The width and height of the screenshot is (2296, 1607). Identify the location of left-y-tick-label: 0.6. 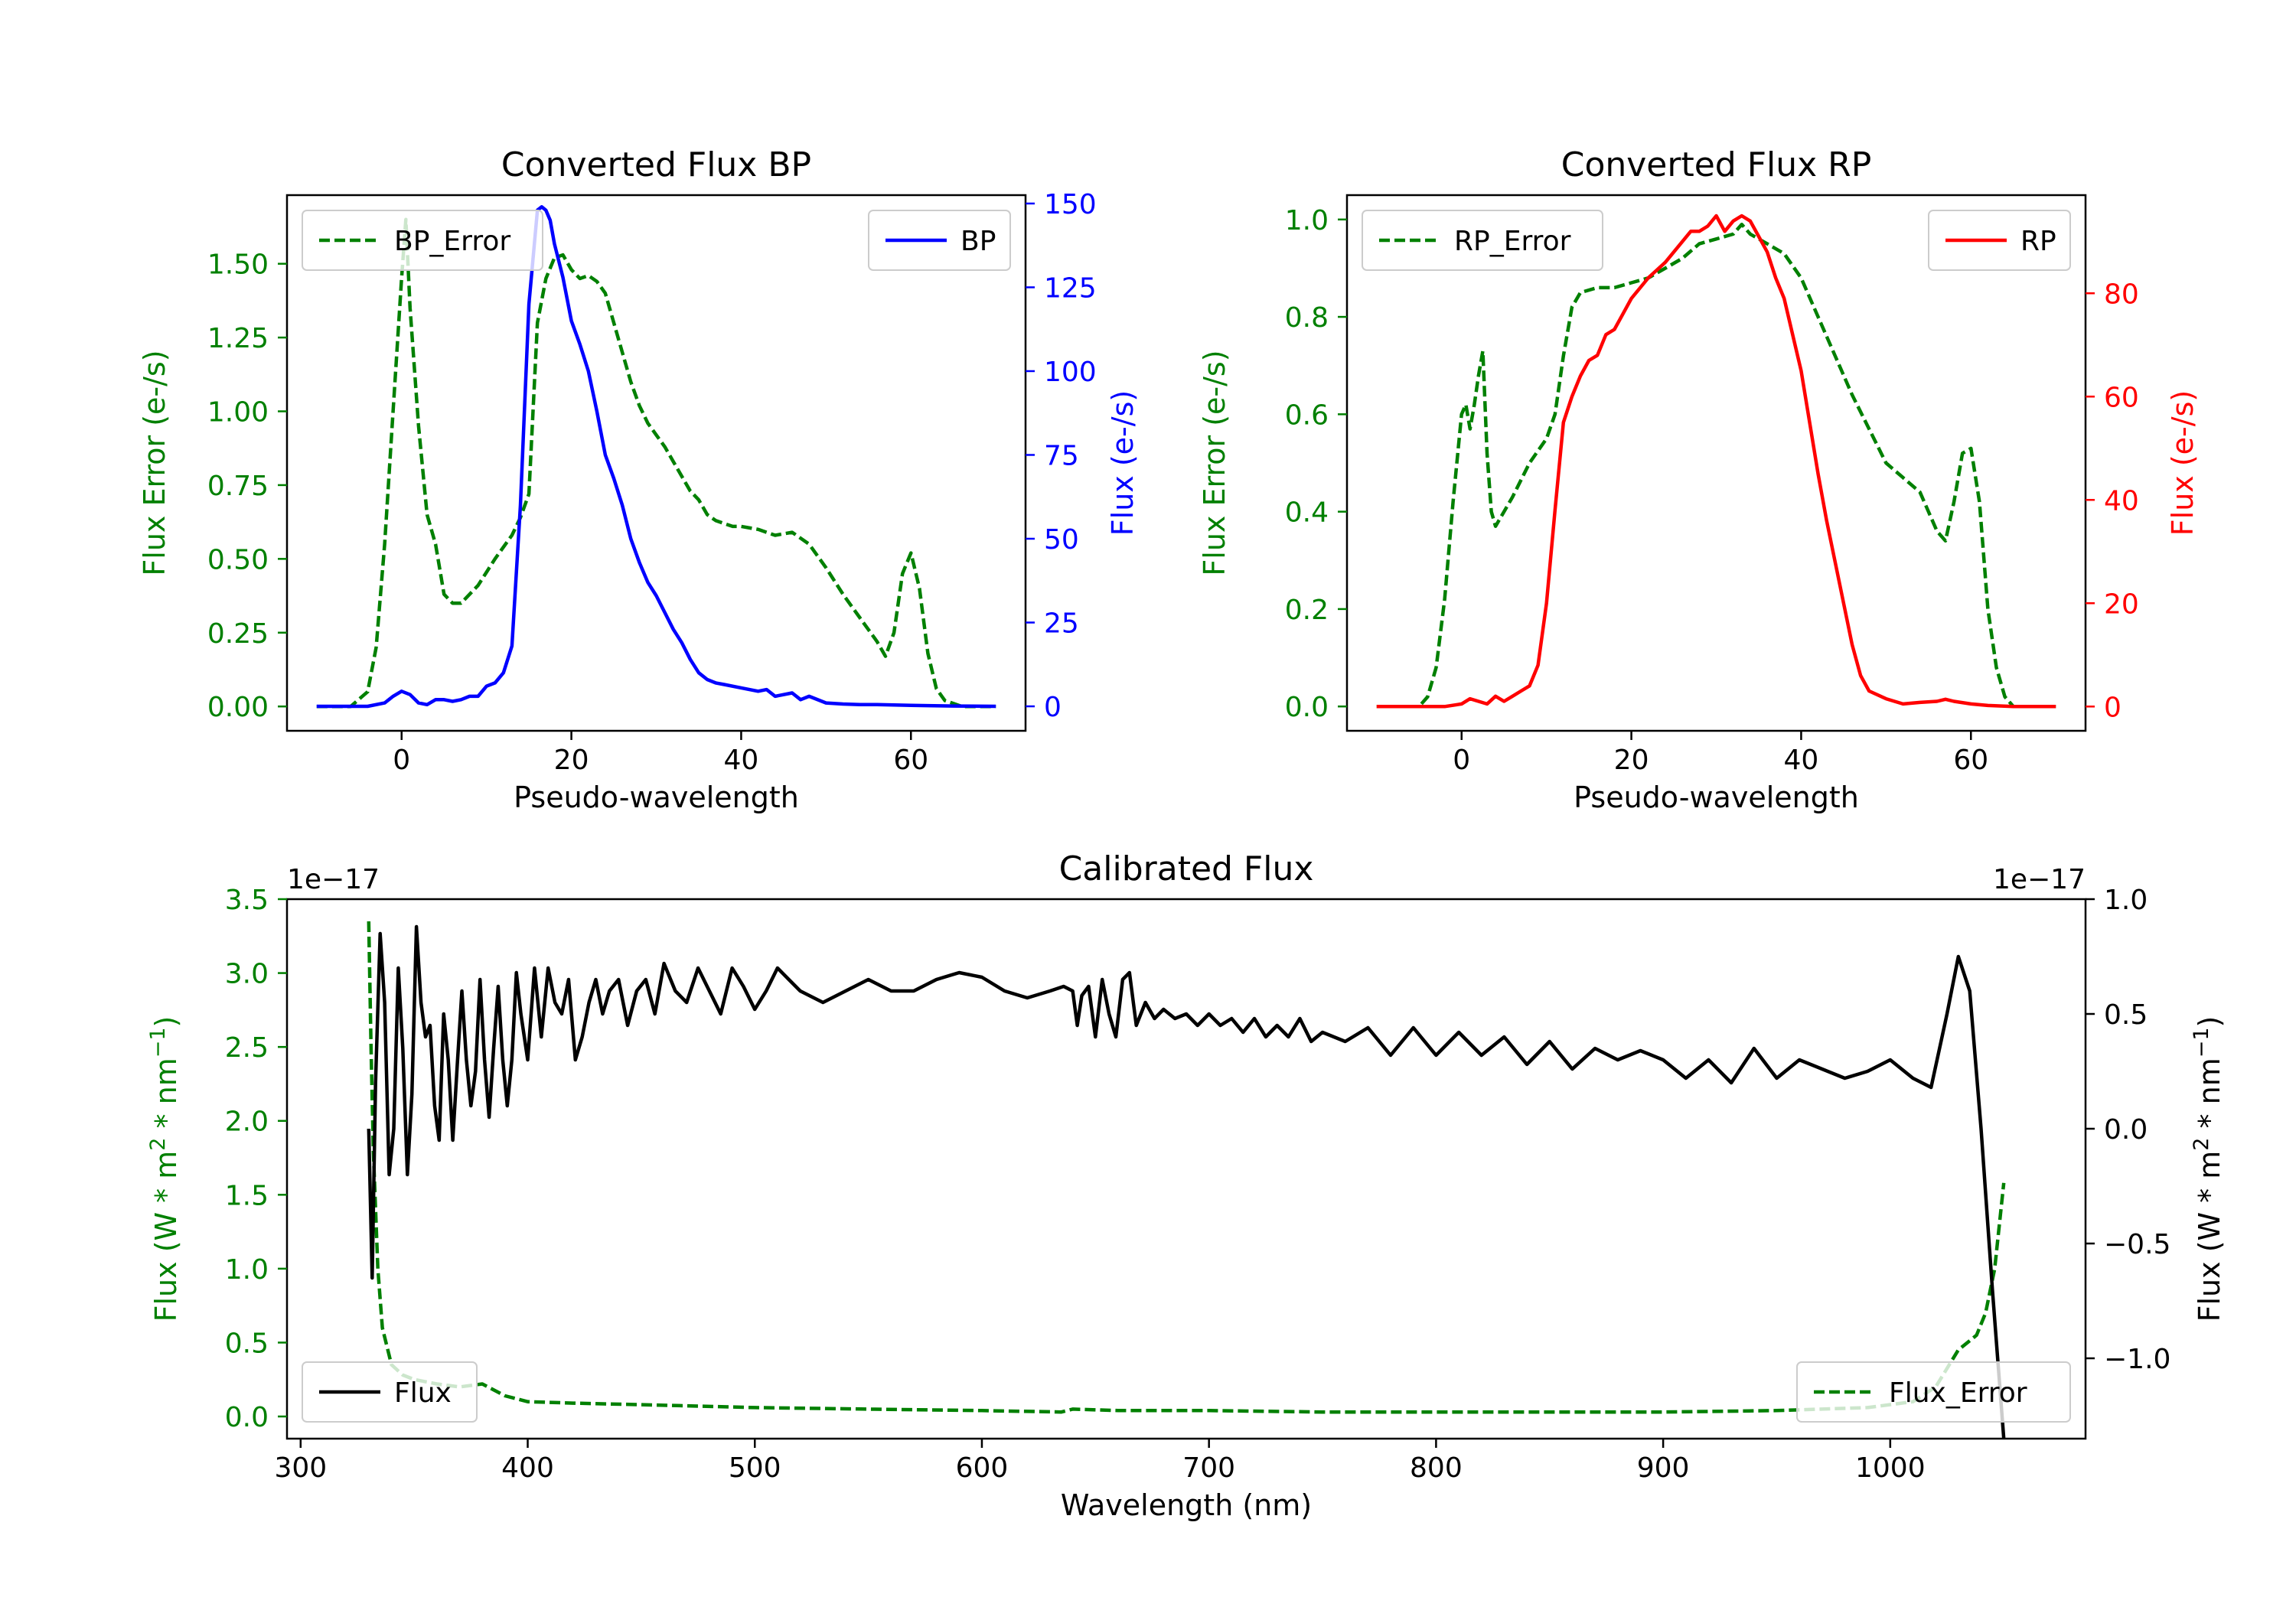
(1307, 415).